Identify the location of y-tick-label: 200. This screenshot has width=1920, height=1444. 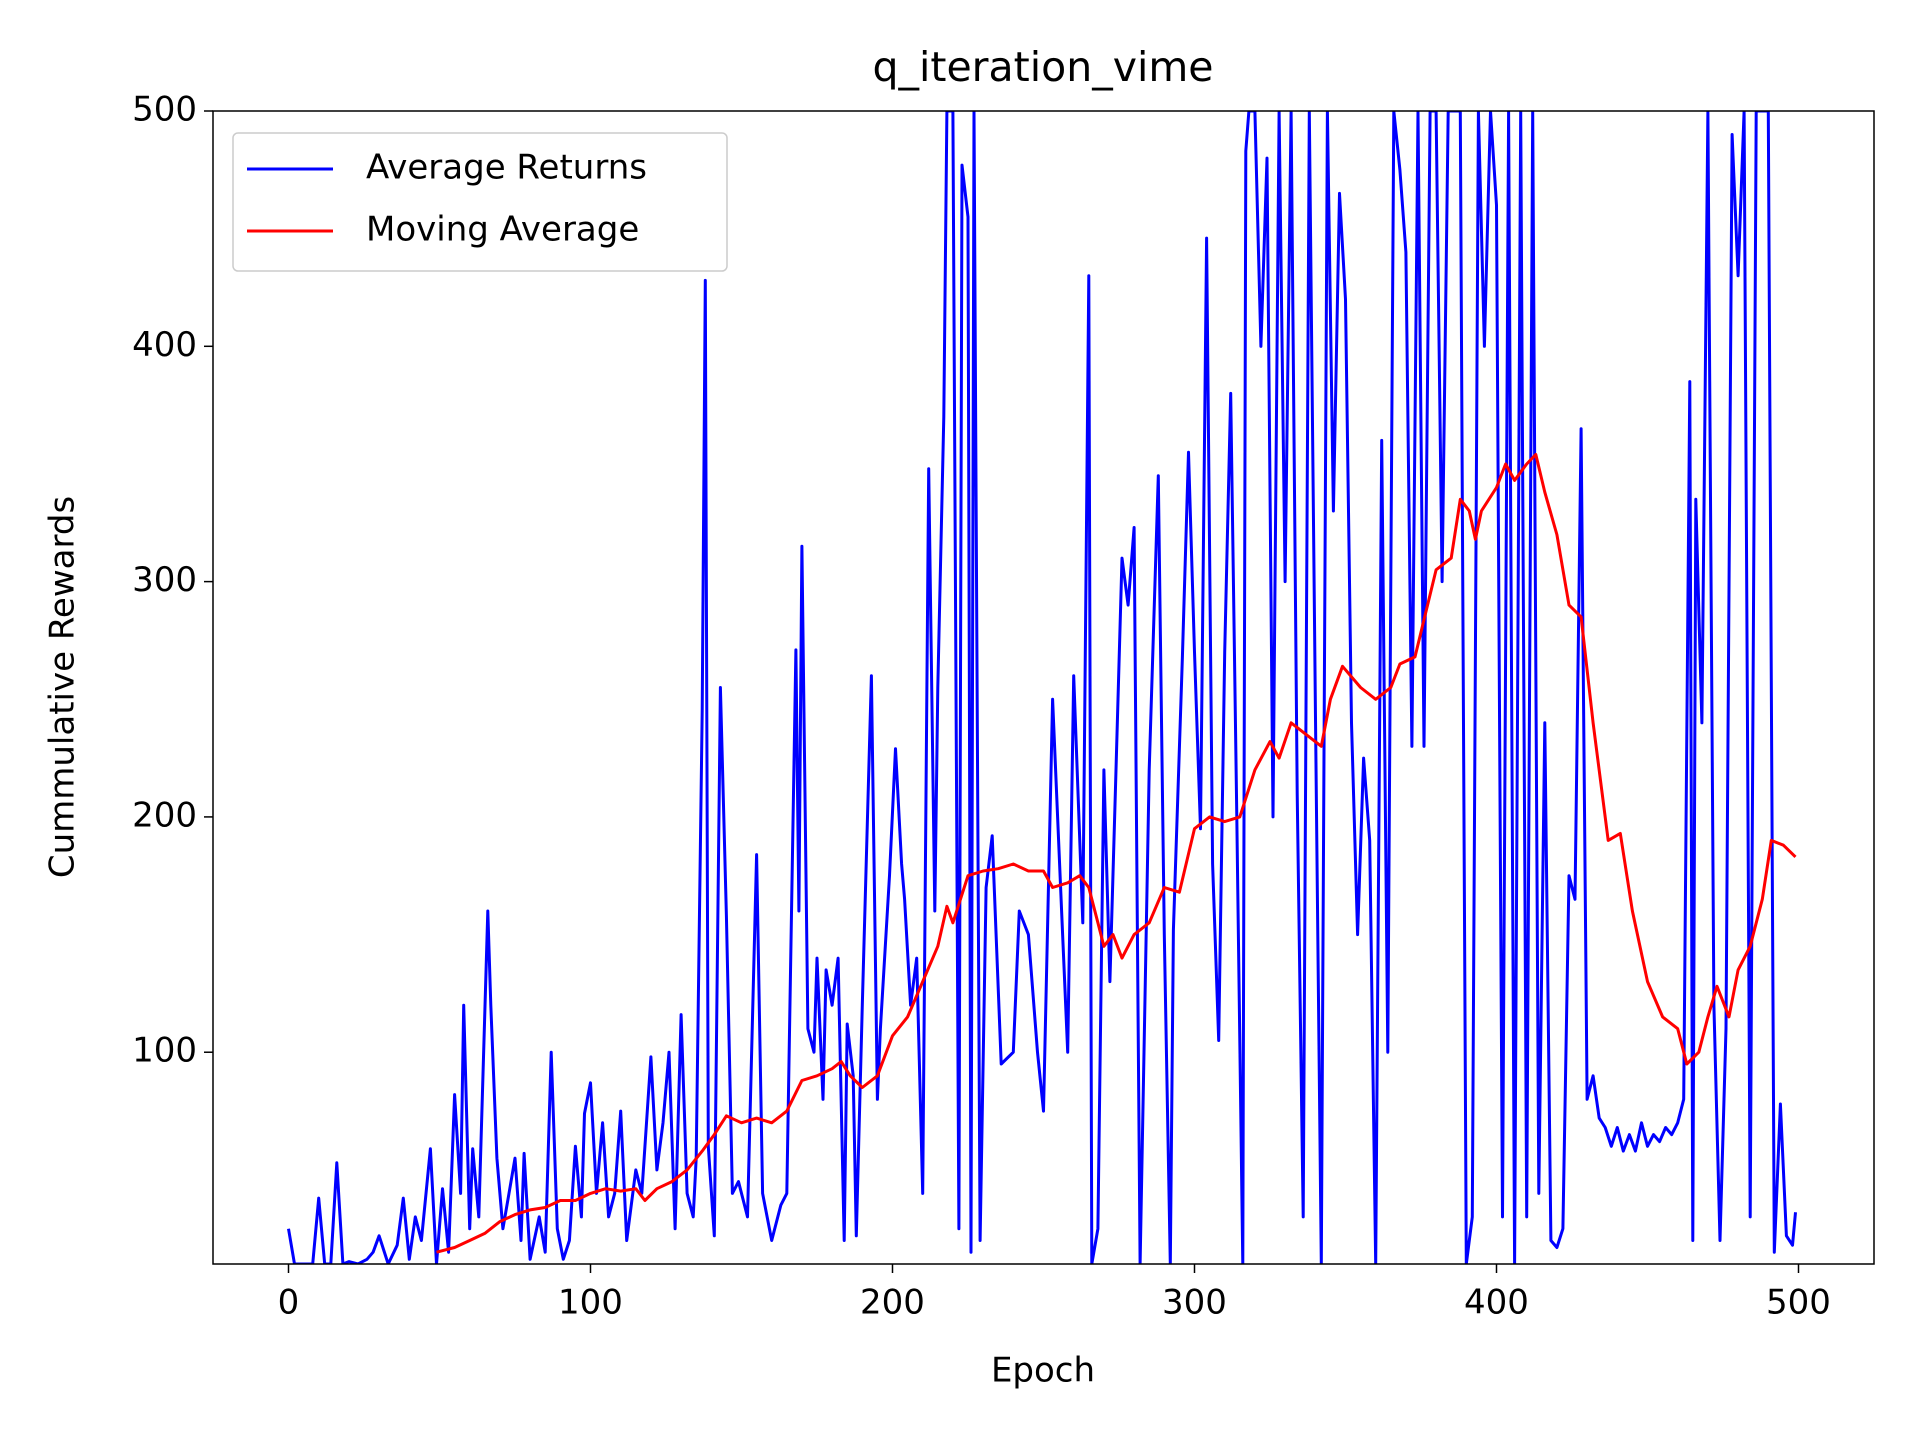
(164, 815).